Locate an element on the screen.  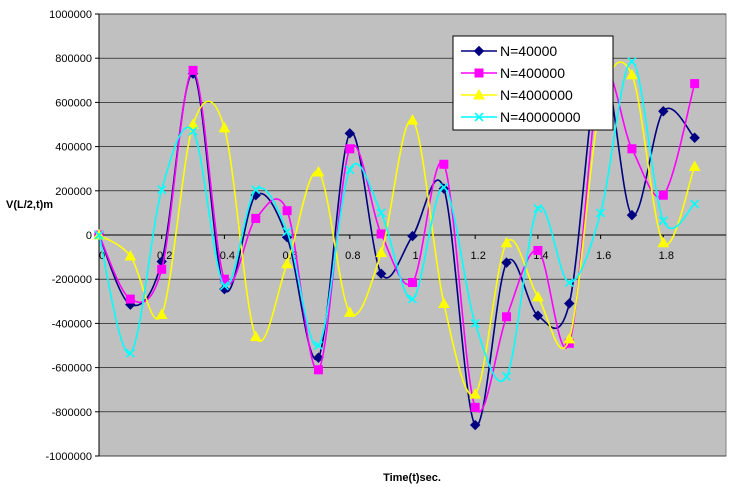
y-tick-label: -1000000 is located at coordinates (69, 457).